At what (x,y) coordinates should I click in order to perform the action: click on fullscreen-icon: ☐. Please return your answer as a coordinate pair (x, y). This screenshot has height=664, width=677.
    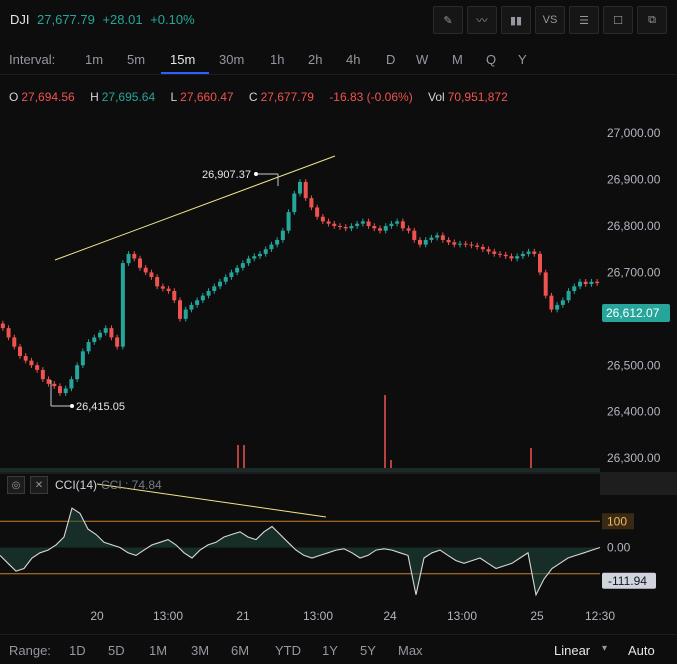
    Looking at the image, I should click on (618, 20).